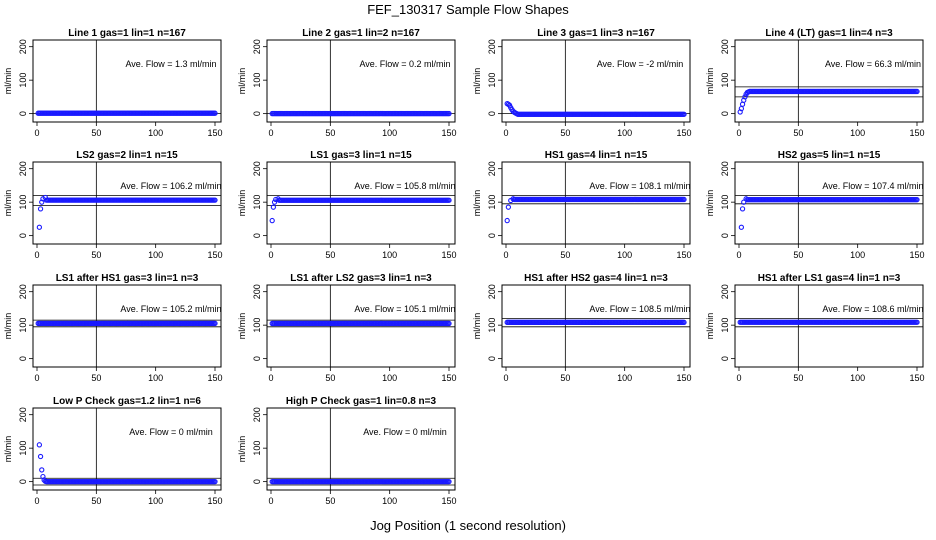 This screenshot has height=540, width=936. I want to click on avg-flow-annotation: Ave. Flow = 105.8 ml/min, so click(404, 186).